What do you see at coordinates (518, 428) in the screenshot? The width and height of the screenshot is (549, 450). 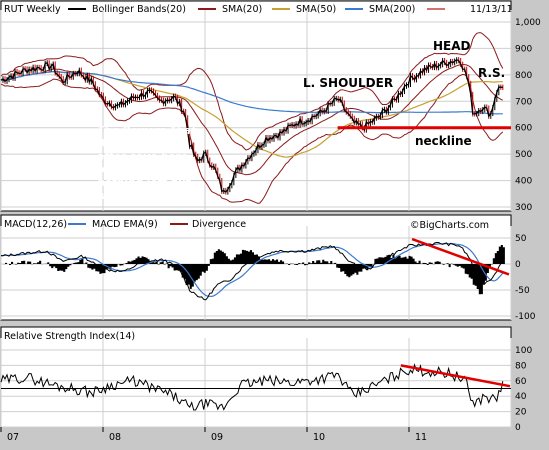 I see `rsi-tick-label: 0` at bounding box center [518, 428].